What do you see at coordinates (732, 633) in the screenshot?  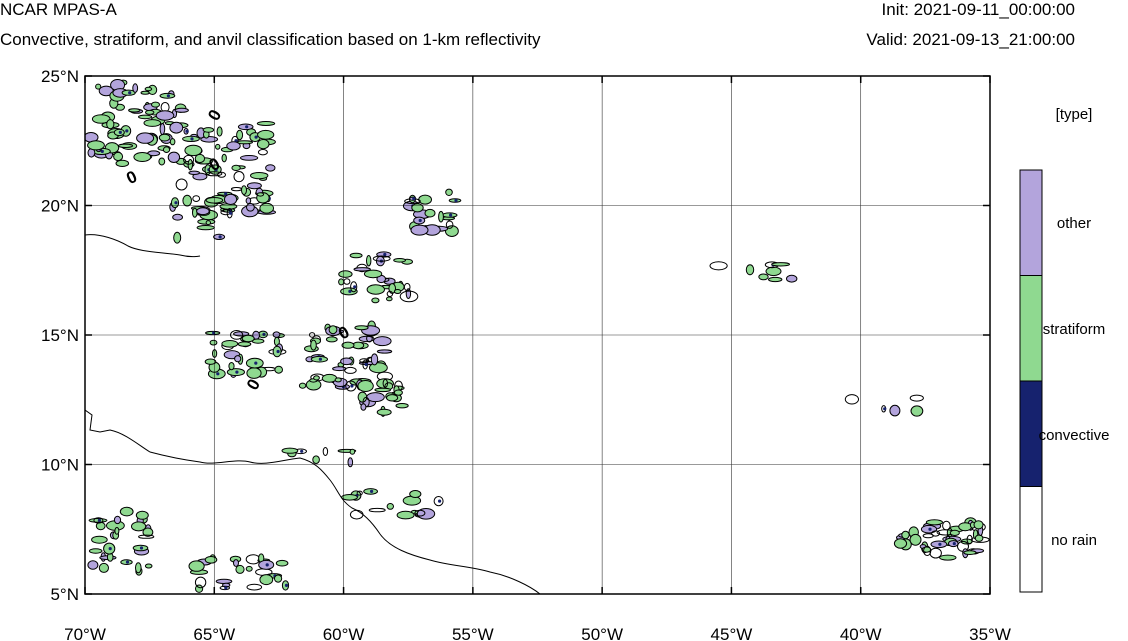 I see `lon-label: 45°W` at bounding box center [732, 633].